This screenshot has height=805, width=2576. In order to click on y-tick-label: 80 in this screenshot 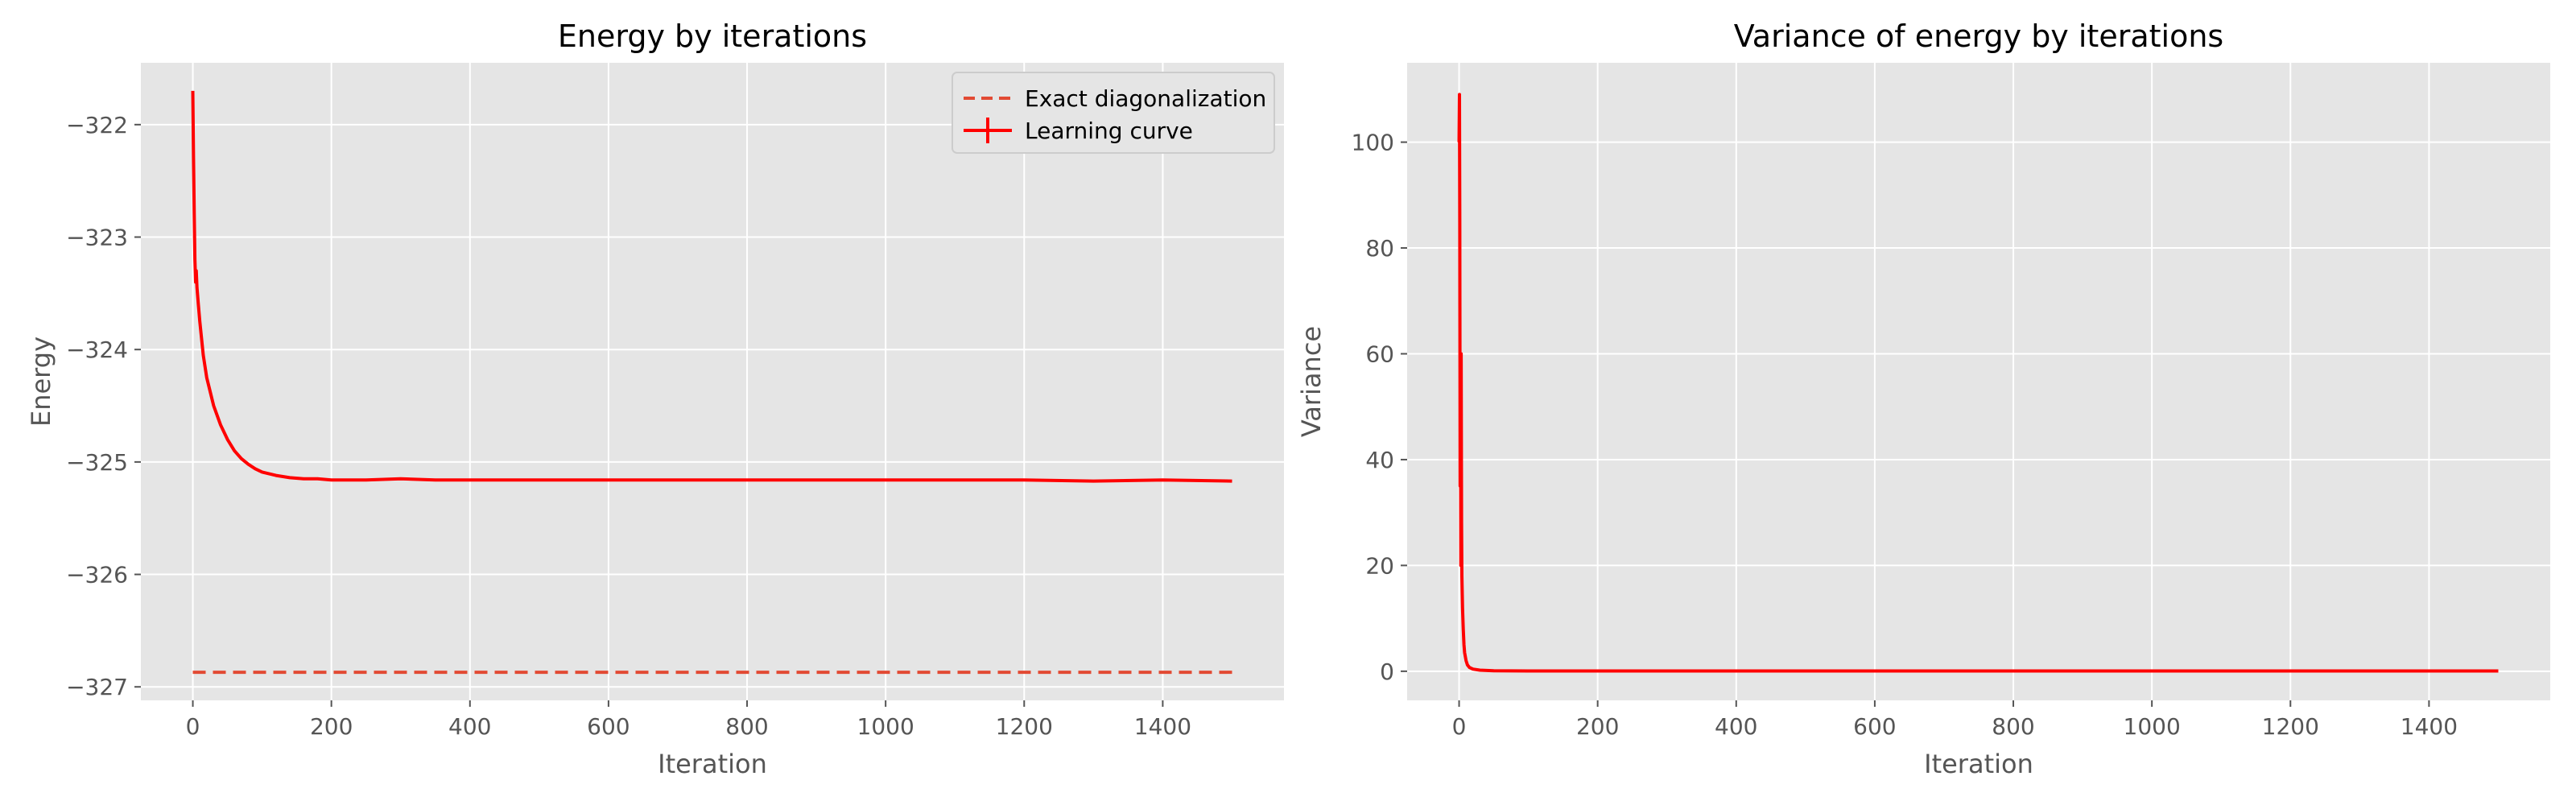, I will do `click(1379, 248)`.